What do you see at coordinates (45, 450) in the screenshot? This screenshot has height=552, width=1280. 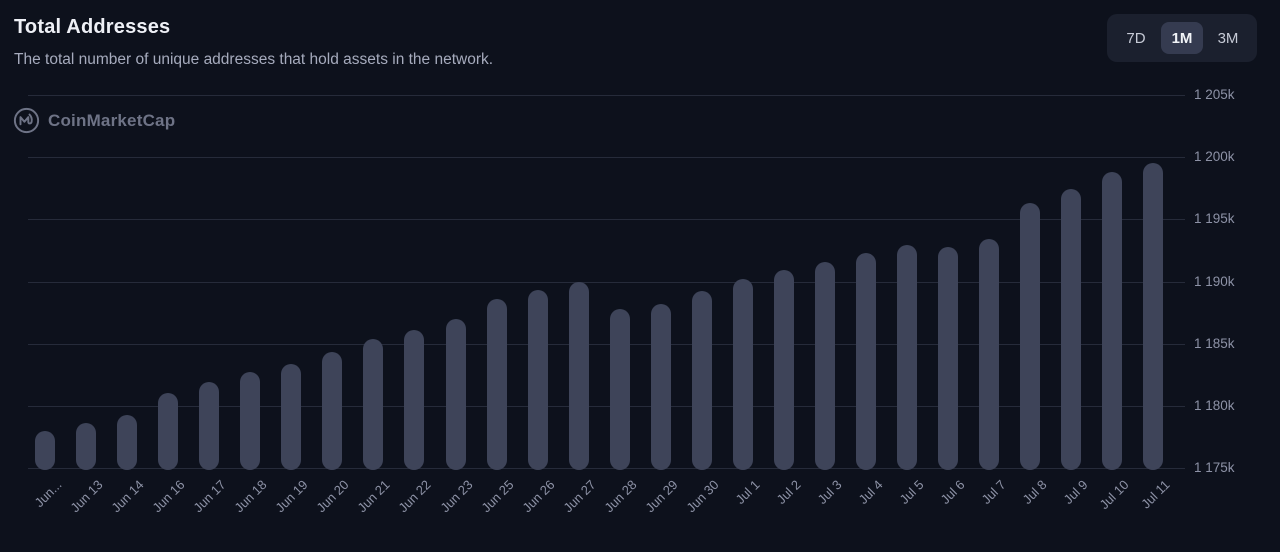 I see `bar-jun` at bounding box center [45, 450].